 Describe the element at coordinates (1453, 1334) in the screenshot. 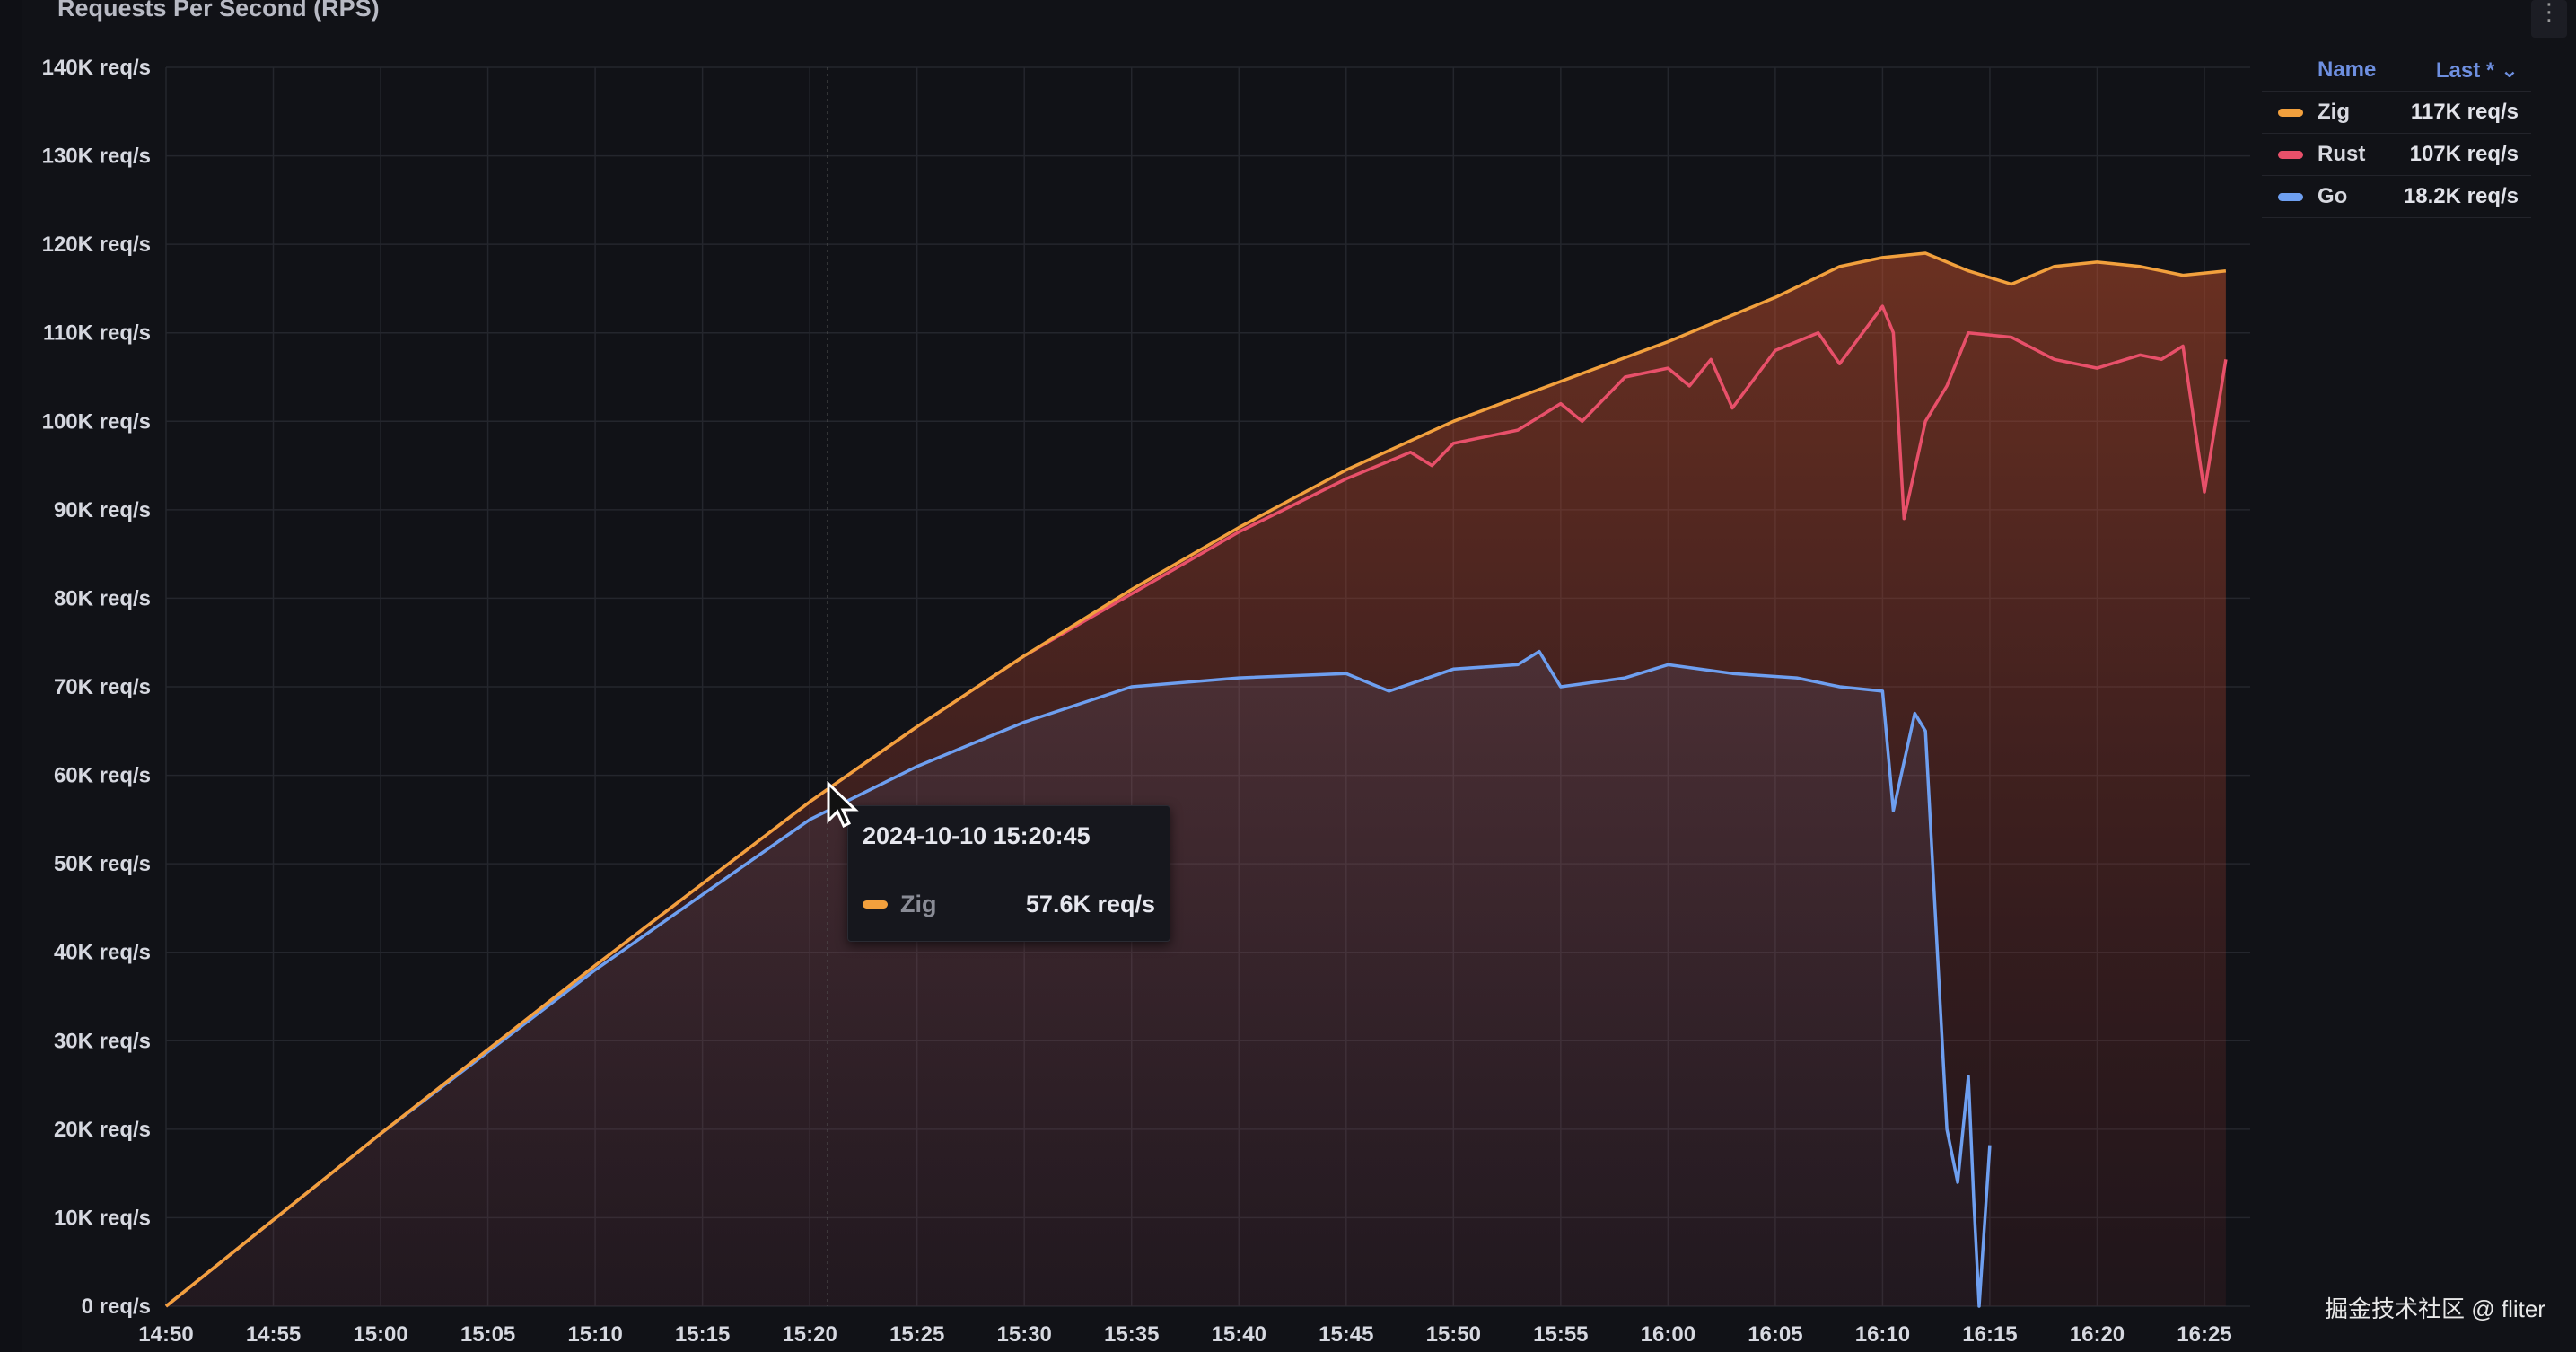

I see `x-tick-label: 15:50` at that location.